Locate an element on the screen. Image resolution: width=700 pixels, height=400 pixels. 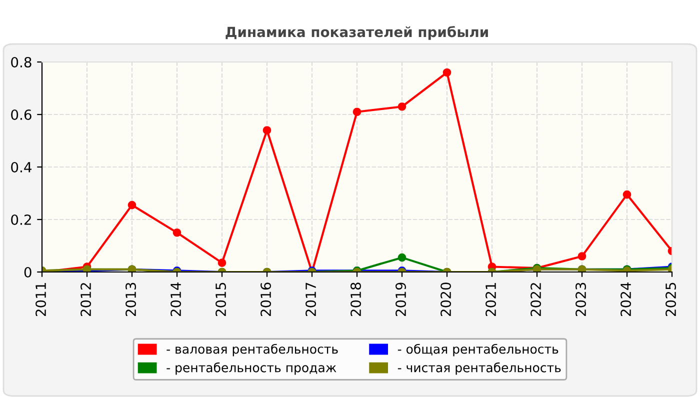
legend-label: - чистая рентабельность is located at coordinates (479, 368).